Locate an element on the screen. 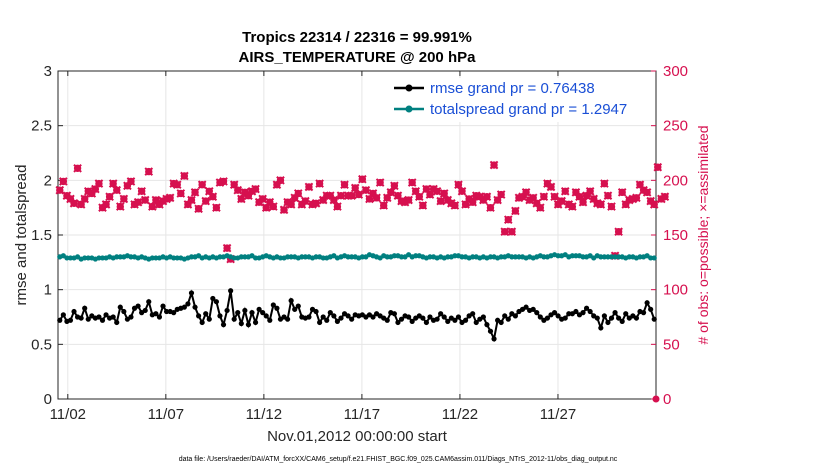 This screenshot has width=830, height=470. chart-title-line1: Tropics 22314 / 22316 = 99.991% is located at coordinates (357, 37).